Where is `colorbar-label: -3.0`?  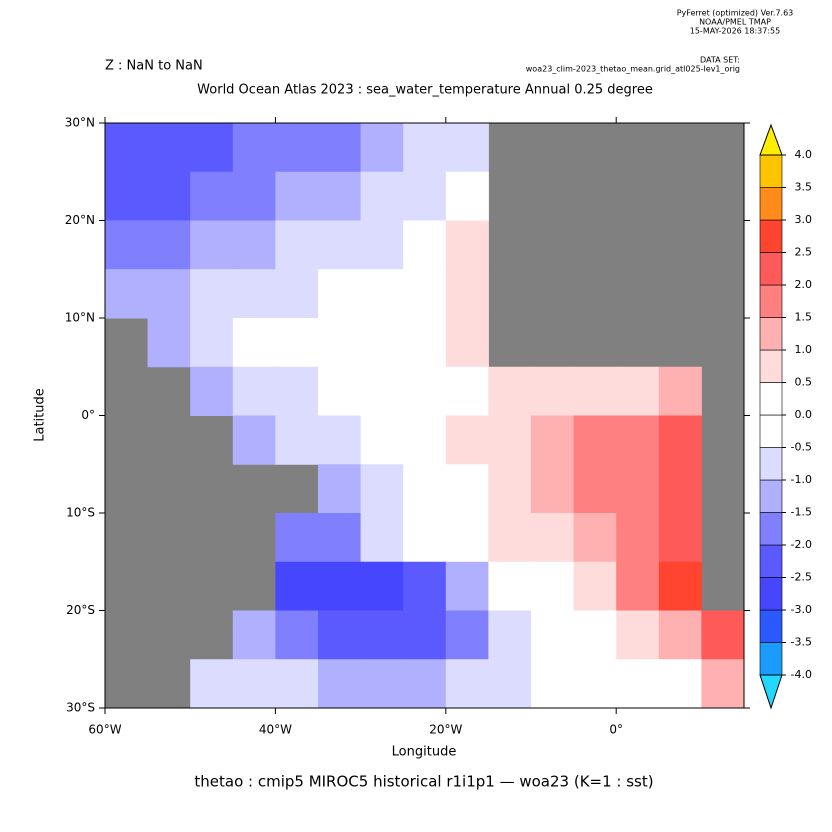 colorbar-label: -3.0 is located at coordinates (801, 609).